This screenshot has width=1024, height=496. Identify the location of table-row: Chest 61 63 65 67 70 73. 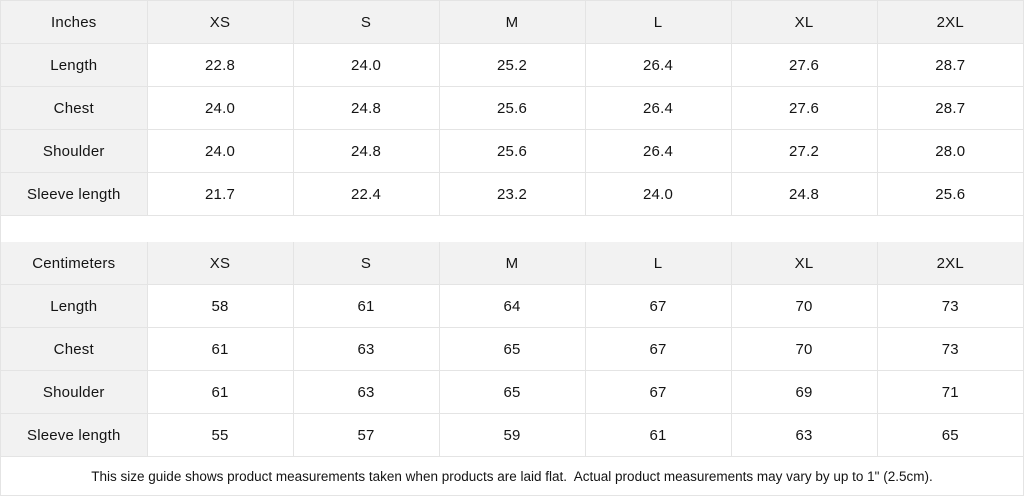
(512, 349).